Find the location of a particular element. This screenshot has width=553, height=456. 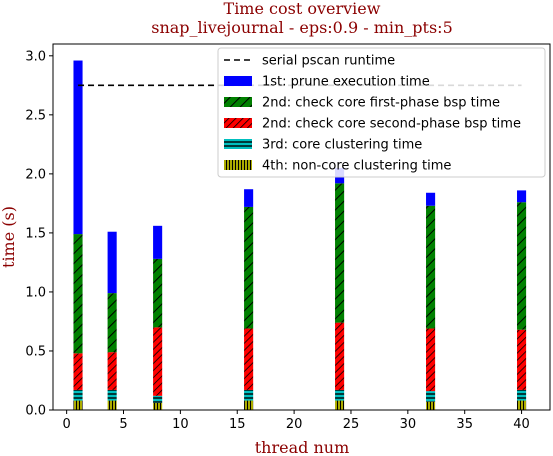

bar-segment-2-x32 is located at coordinates (431, 360).